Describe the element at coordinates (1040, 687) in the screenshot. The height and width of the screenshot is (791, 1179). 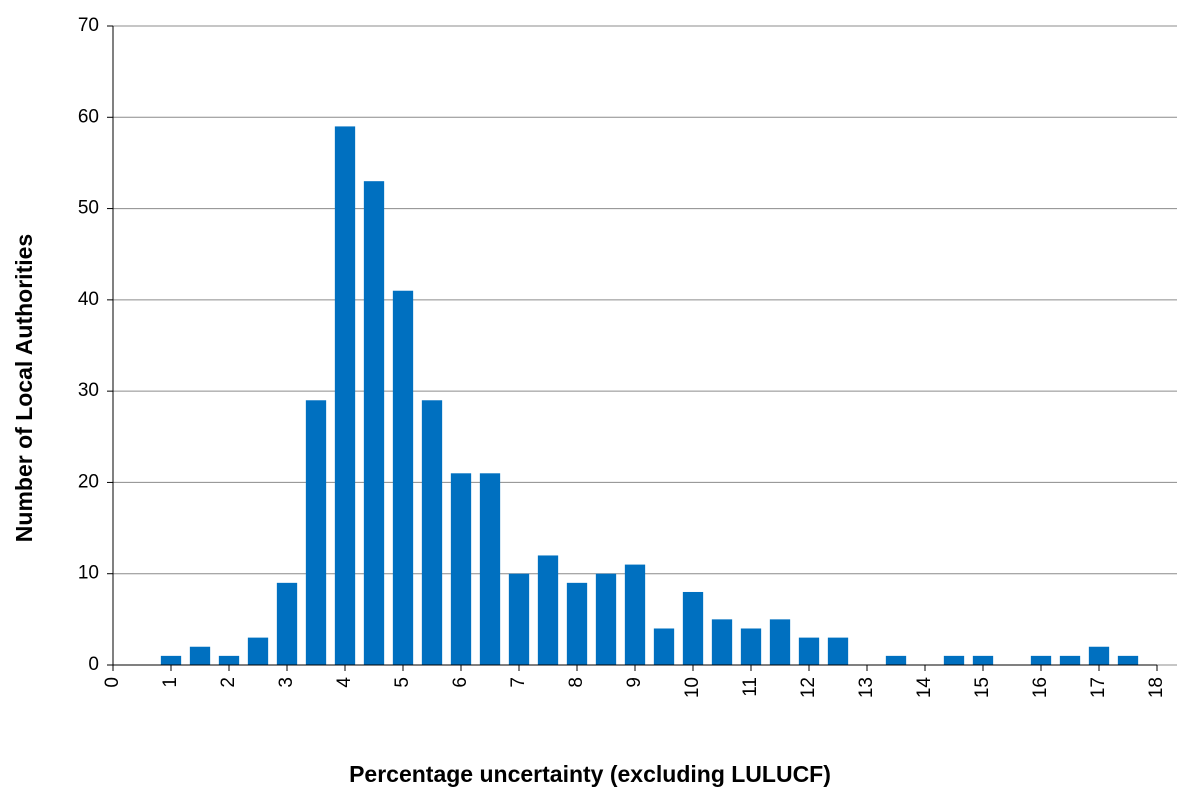
I see `x-tick-label: 16` at that location.